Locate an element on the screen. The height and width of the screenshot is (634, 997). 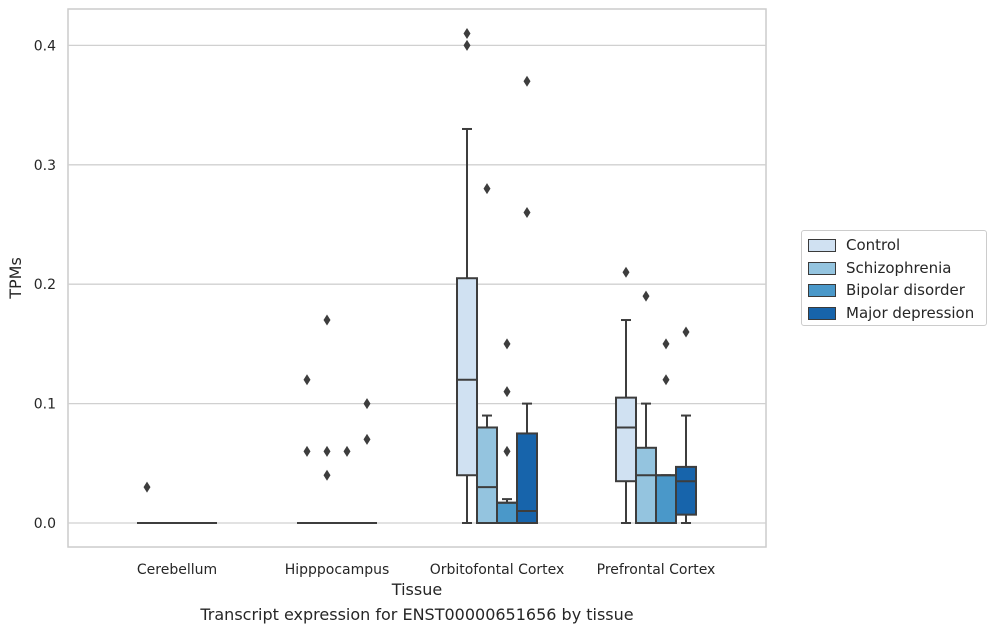
legend-swatch-control is located at coordinates (822, 245).